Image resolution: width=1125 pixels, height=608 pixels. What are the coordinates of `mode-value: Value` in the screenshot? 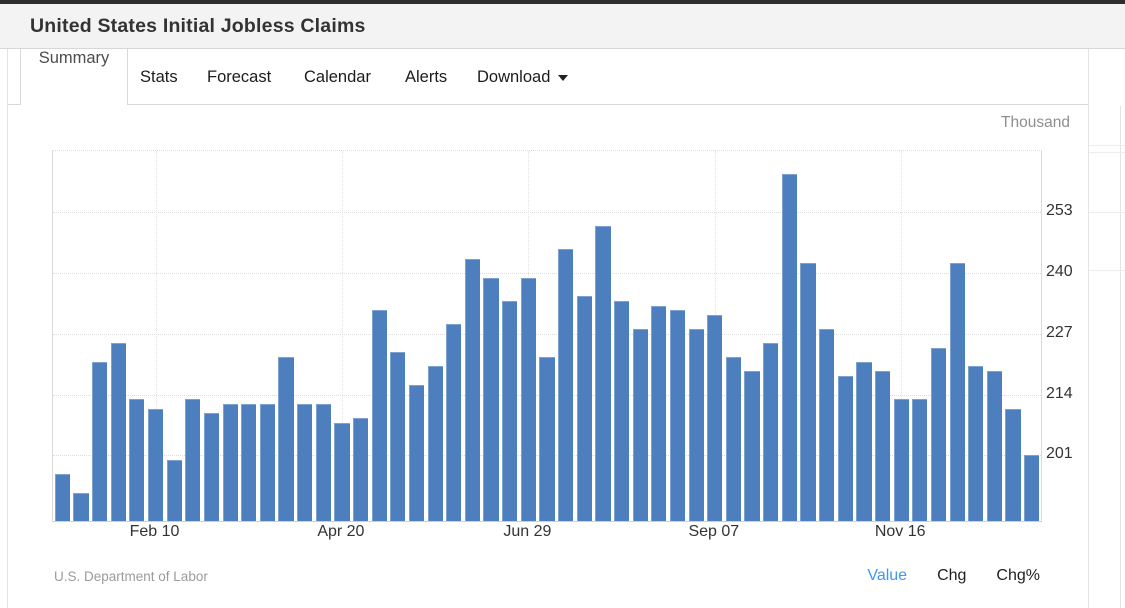 It's located at (887, 575).